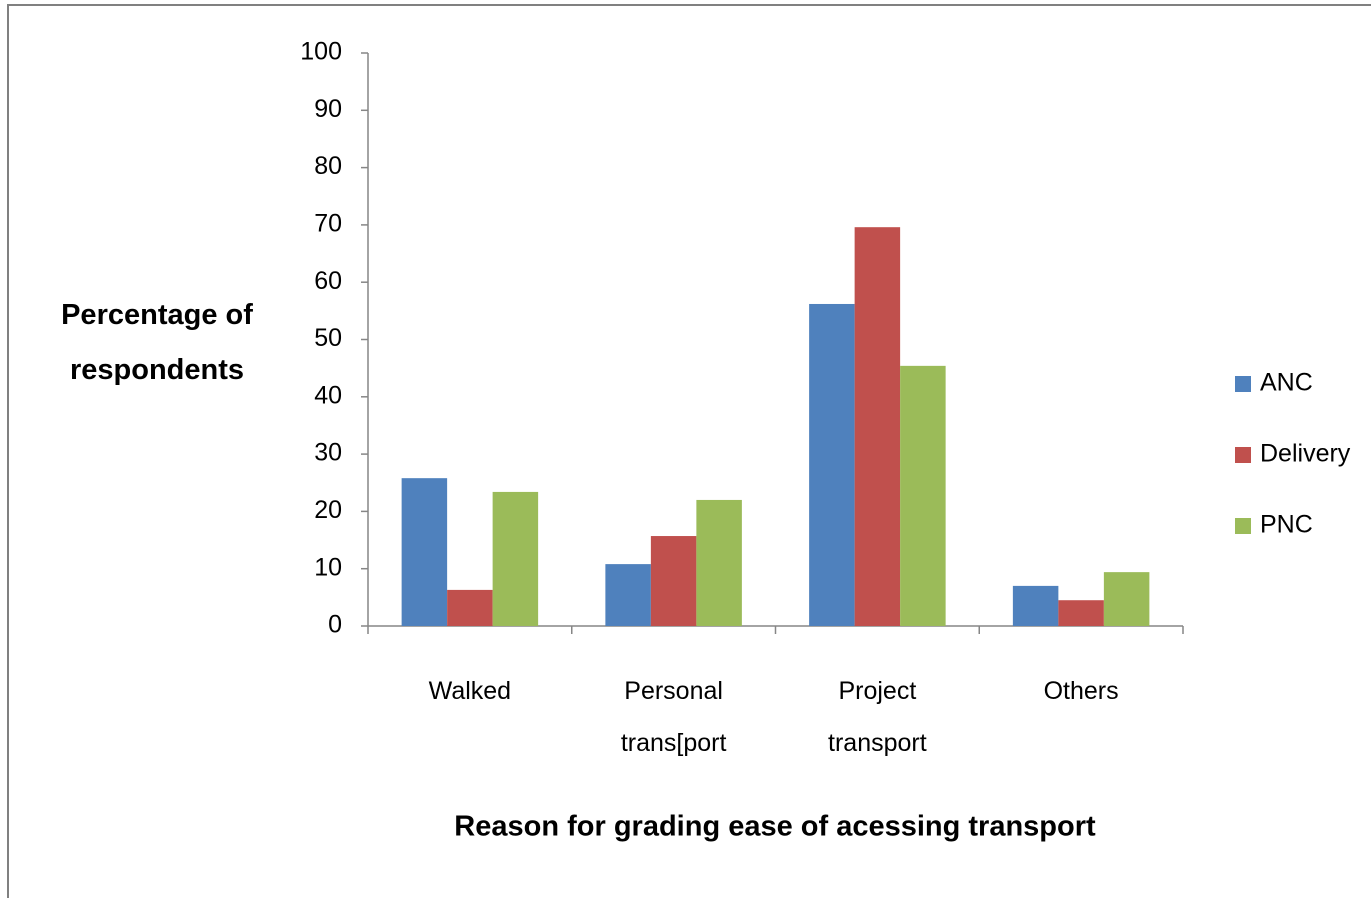  I want to click on y-tick-label: 40, so click(328, 395).